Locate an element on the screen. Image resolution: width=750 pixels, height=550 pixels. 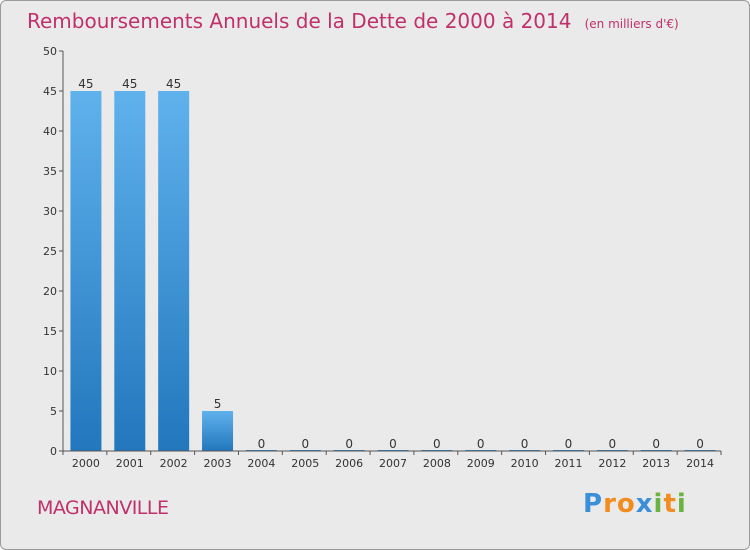
x-tick-label-2014: 2014 is located at coordinates (700, 463).